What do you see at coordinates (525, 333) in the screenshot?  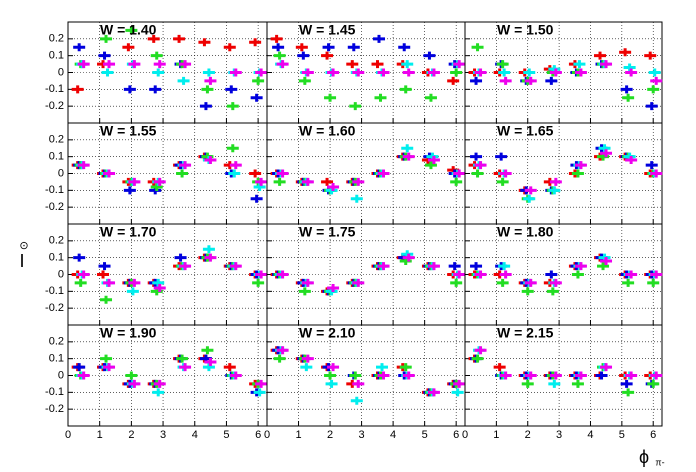 I see `panel-title: W = 2.15` at bounding box center [525, 333].